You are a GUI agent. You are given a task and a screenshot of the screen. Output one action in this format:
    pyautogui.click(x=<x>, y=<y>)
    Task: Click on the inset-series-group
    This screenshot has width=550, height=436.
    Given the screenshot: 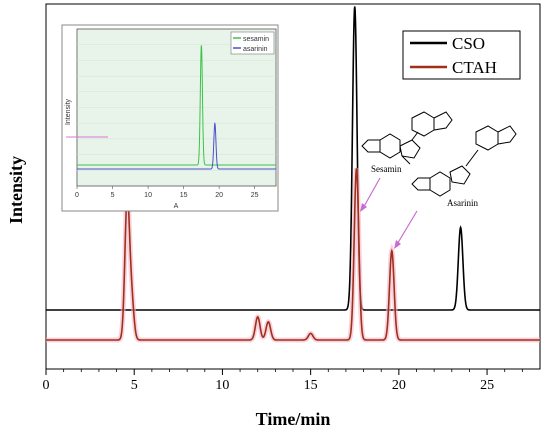 What is the action you would take?
    pyautogui.click(x=176, y=107)
    